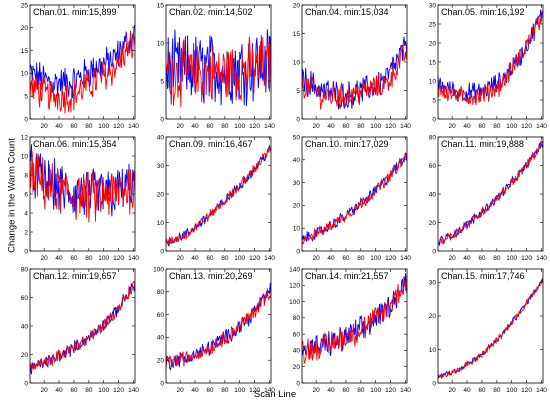 The image size is (550, 410). Describe the element at coordinates (294, 302) in the screenshot. I see `y-tick-label: 100` at that location.